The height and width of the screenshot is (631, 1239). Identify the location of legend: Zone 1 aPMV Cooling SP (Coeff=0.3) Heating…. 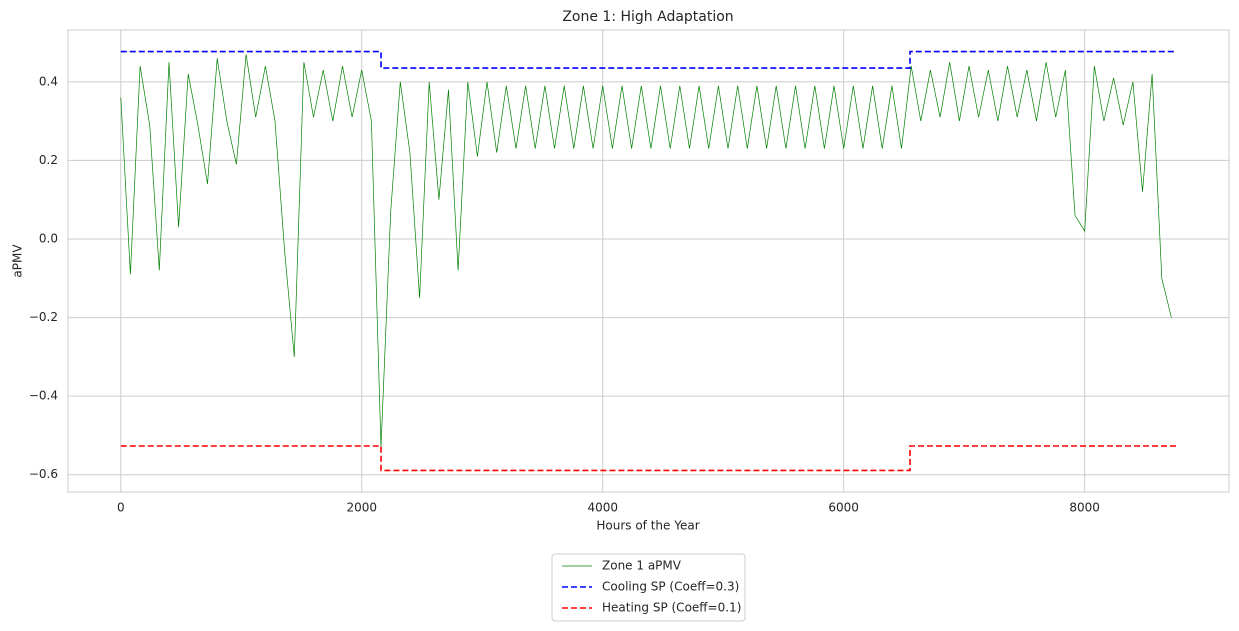
(648, 587).